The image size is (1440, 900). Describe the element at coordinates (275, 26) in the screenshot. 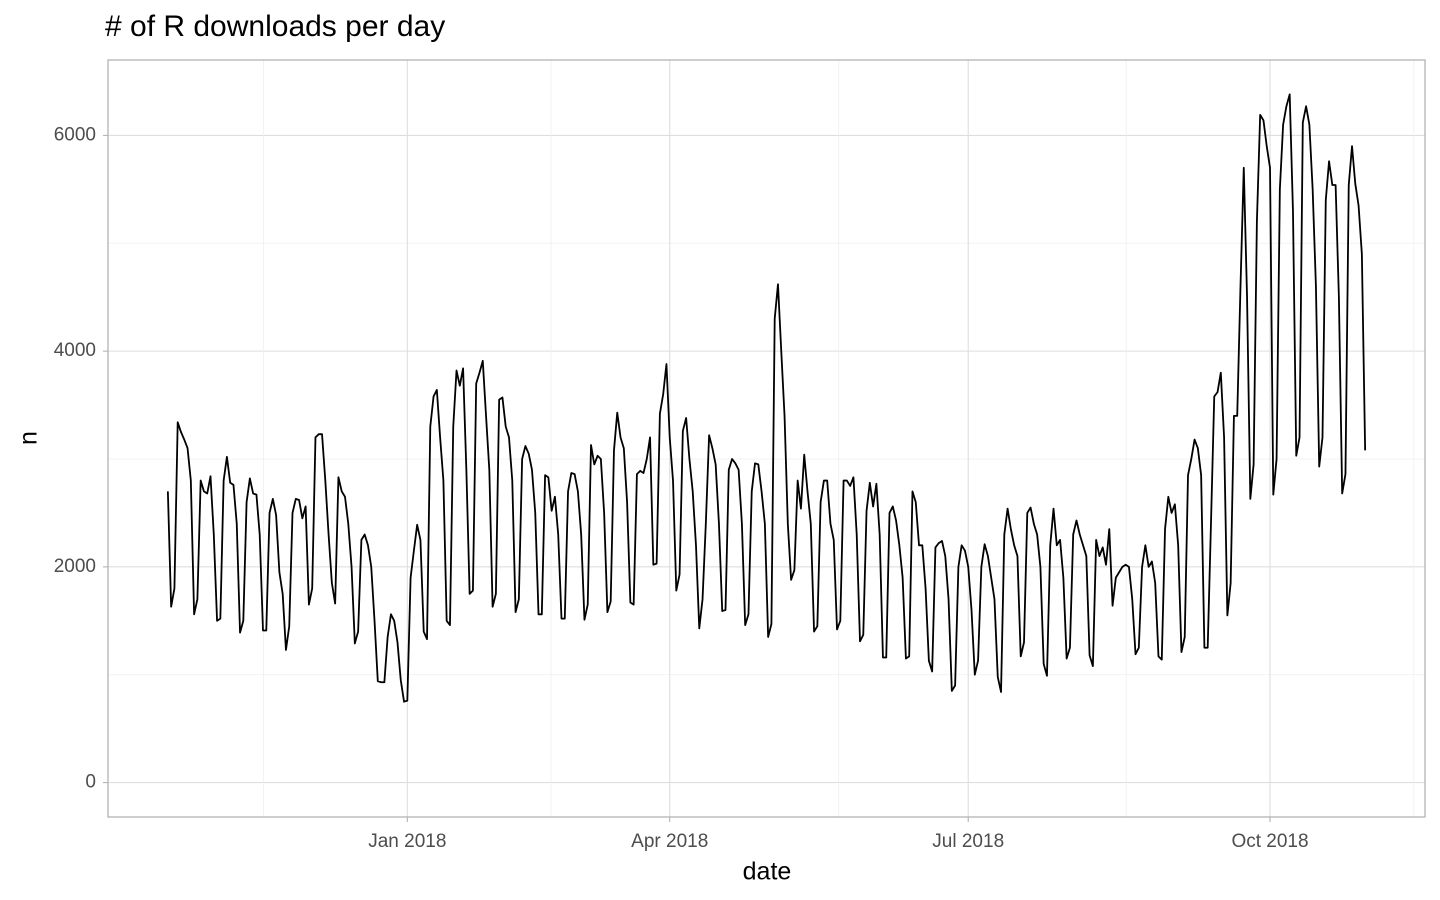

I see `chart-title: # of R downloads per day` at that location.